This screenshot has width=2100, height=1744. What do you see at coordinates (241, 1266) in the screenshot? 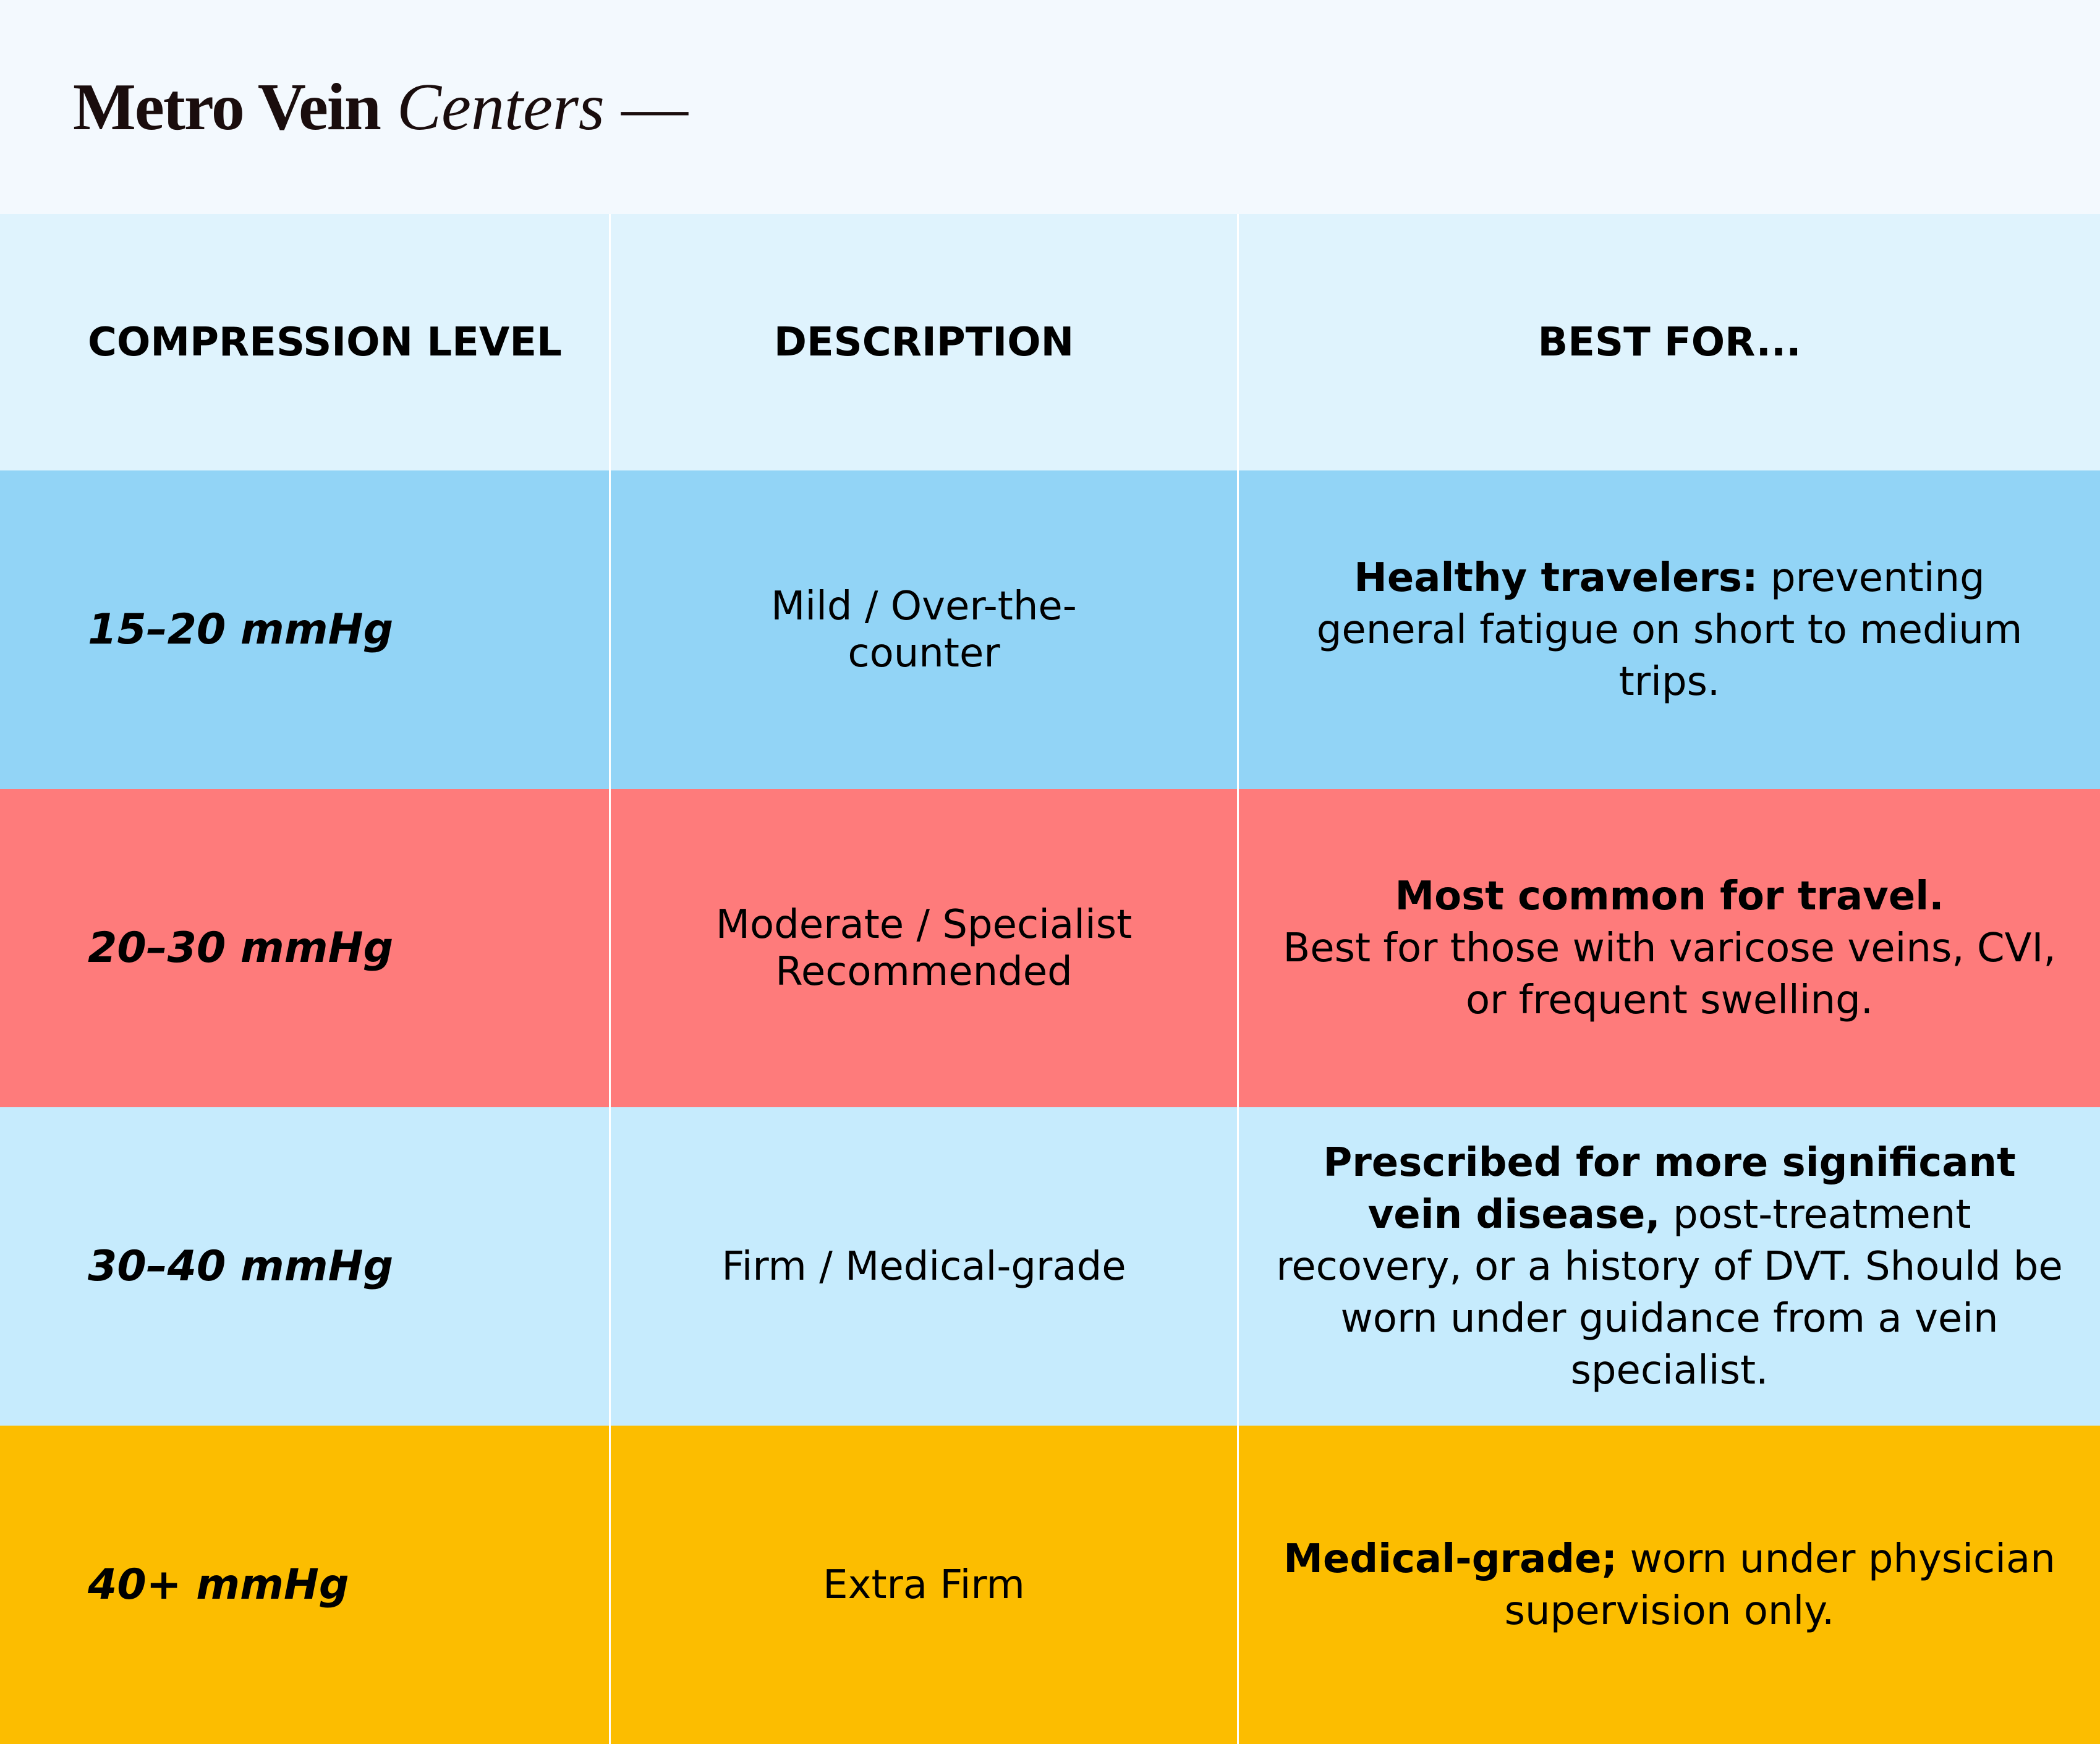
I see `compression-level-value: 30–40 mmHg` at bounding box center [241, 1266].